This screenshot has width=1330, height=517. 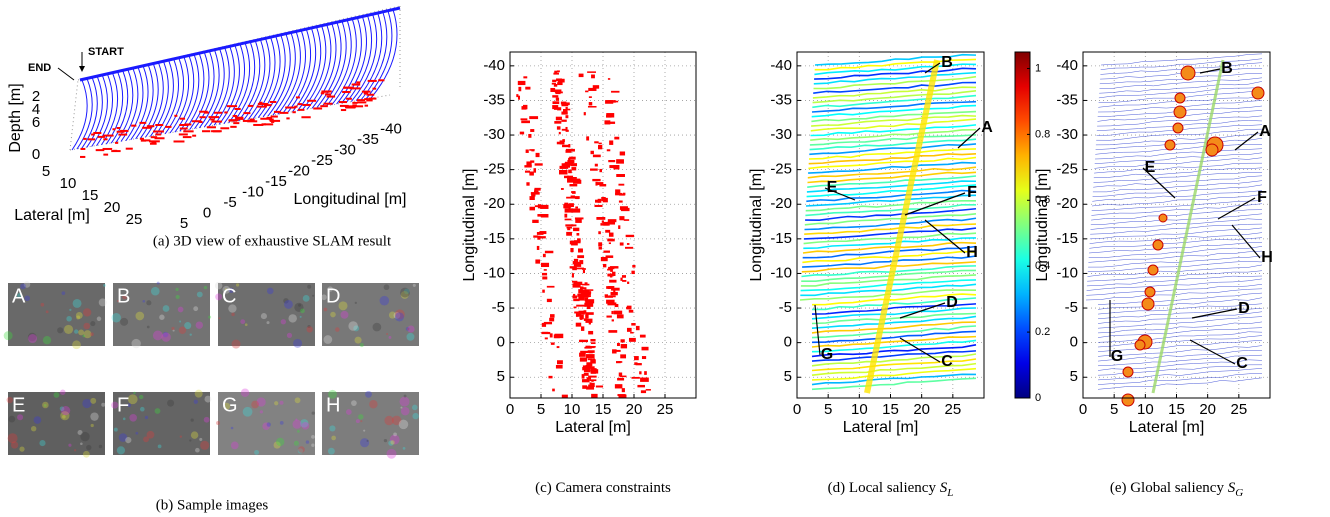 What do you see at coordinates (921, 409) in the screenshot?
I see `x-tick-label: 20` at bounding box center [921, 409].